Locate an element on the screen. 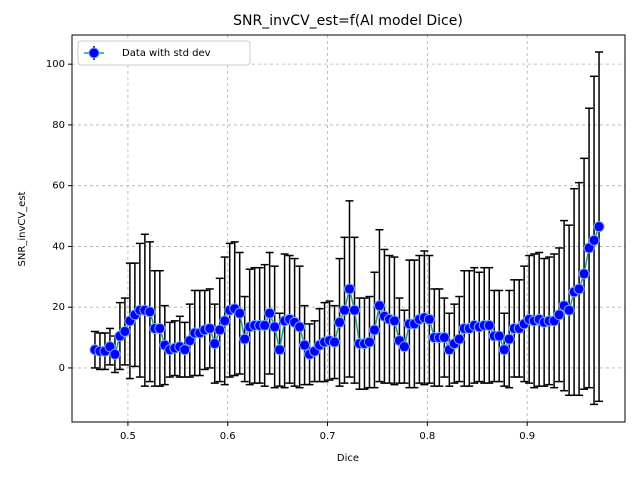  x-axis-label: Dice is located at coordinates (348, 458).